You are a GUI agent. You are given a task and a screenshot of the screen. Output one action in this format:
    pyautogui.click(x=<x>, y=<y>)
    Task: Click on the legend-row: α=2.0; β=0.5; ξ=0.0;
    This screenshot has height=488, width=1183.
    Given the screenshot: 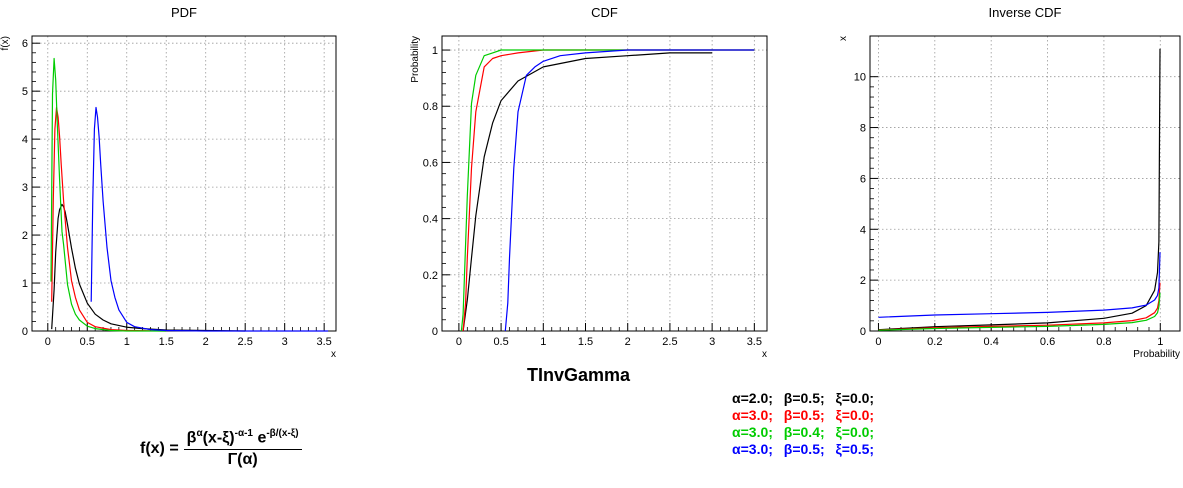 What is the action you would take?
    pyautogui.click(x=803, y=398)
    